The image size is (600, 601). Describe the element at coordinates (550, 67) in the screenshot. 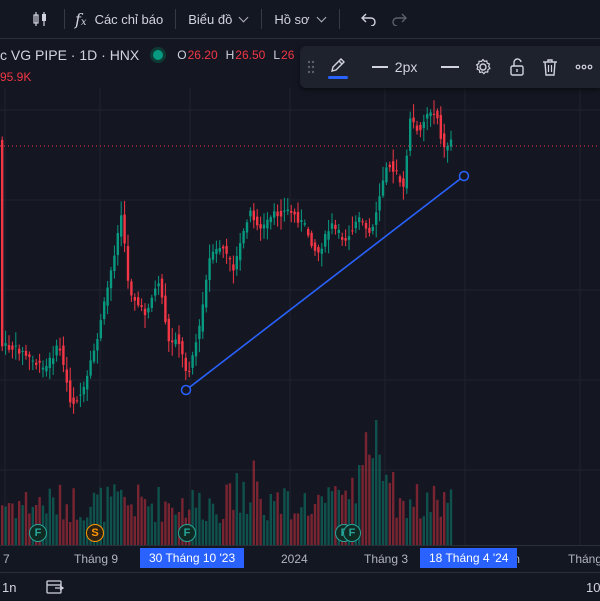

I see `delete-button` at that location.